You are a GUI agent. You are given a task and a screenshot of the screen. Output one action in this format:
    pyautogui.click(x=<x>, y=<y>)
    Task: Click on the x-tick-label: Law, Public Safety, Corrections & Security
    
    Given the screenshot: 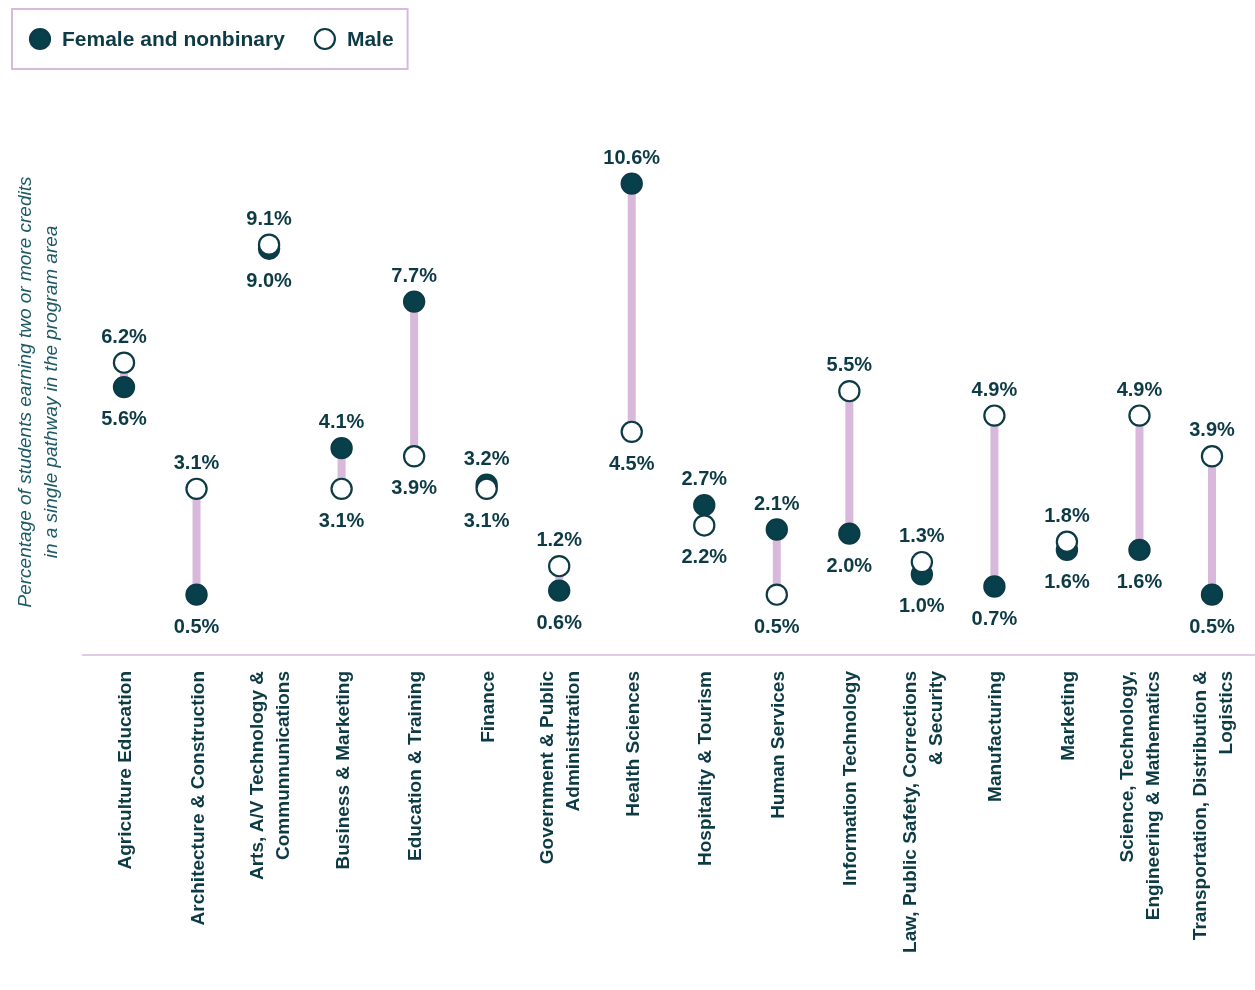 What is the action you would take?
    pyautogui.click(x=922, y=811)
    